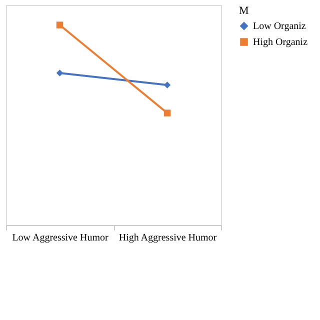  What do you see at coordinates (168, 238) in the screenshot?
I see `x-tick-label: High Aggressive Humor` at bounding box center [168, 238].